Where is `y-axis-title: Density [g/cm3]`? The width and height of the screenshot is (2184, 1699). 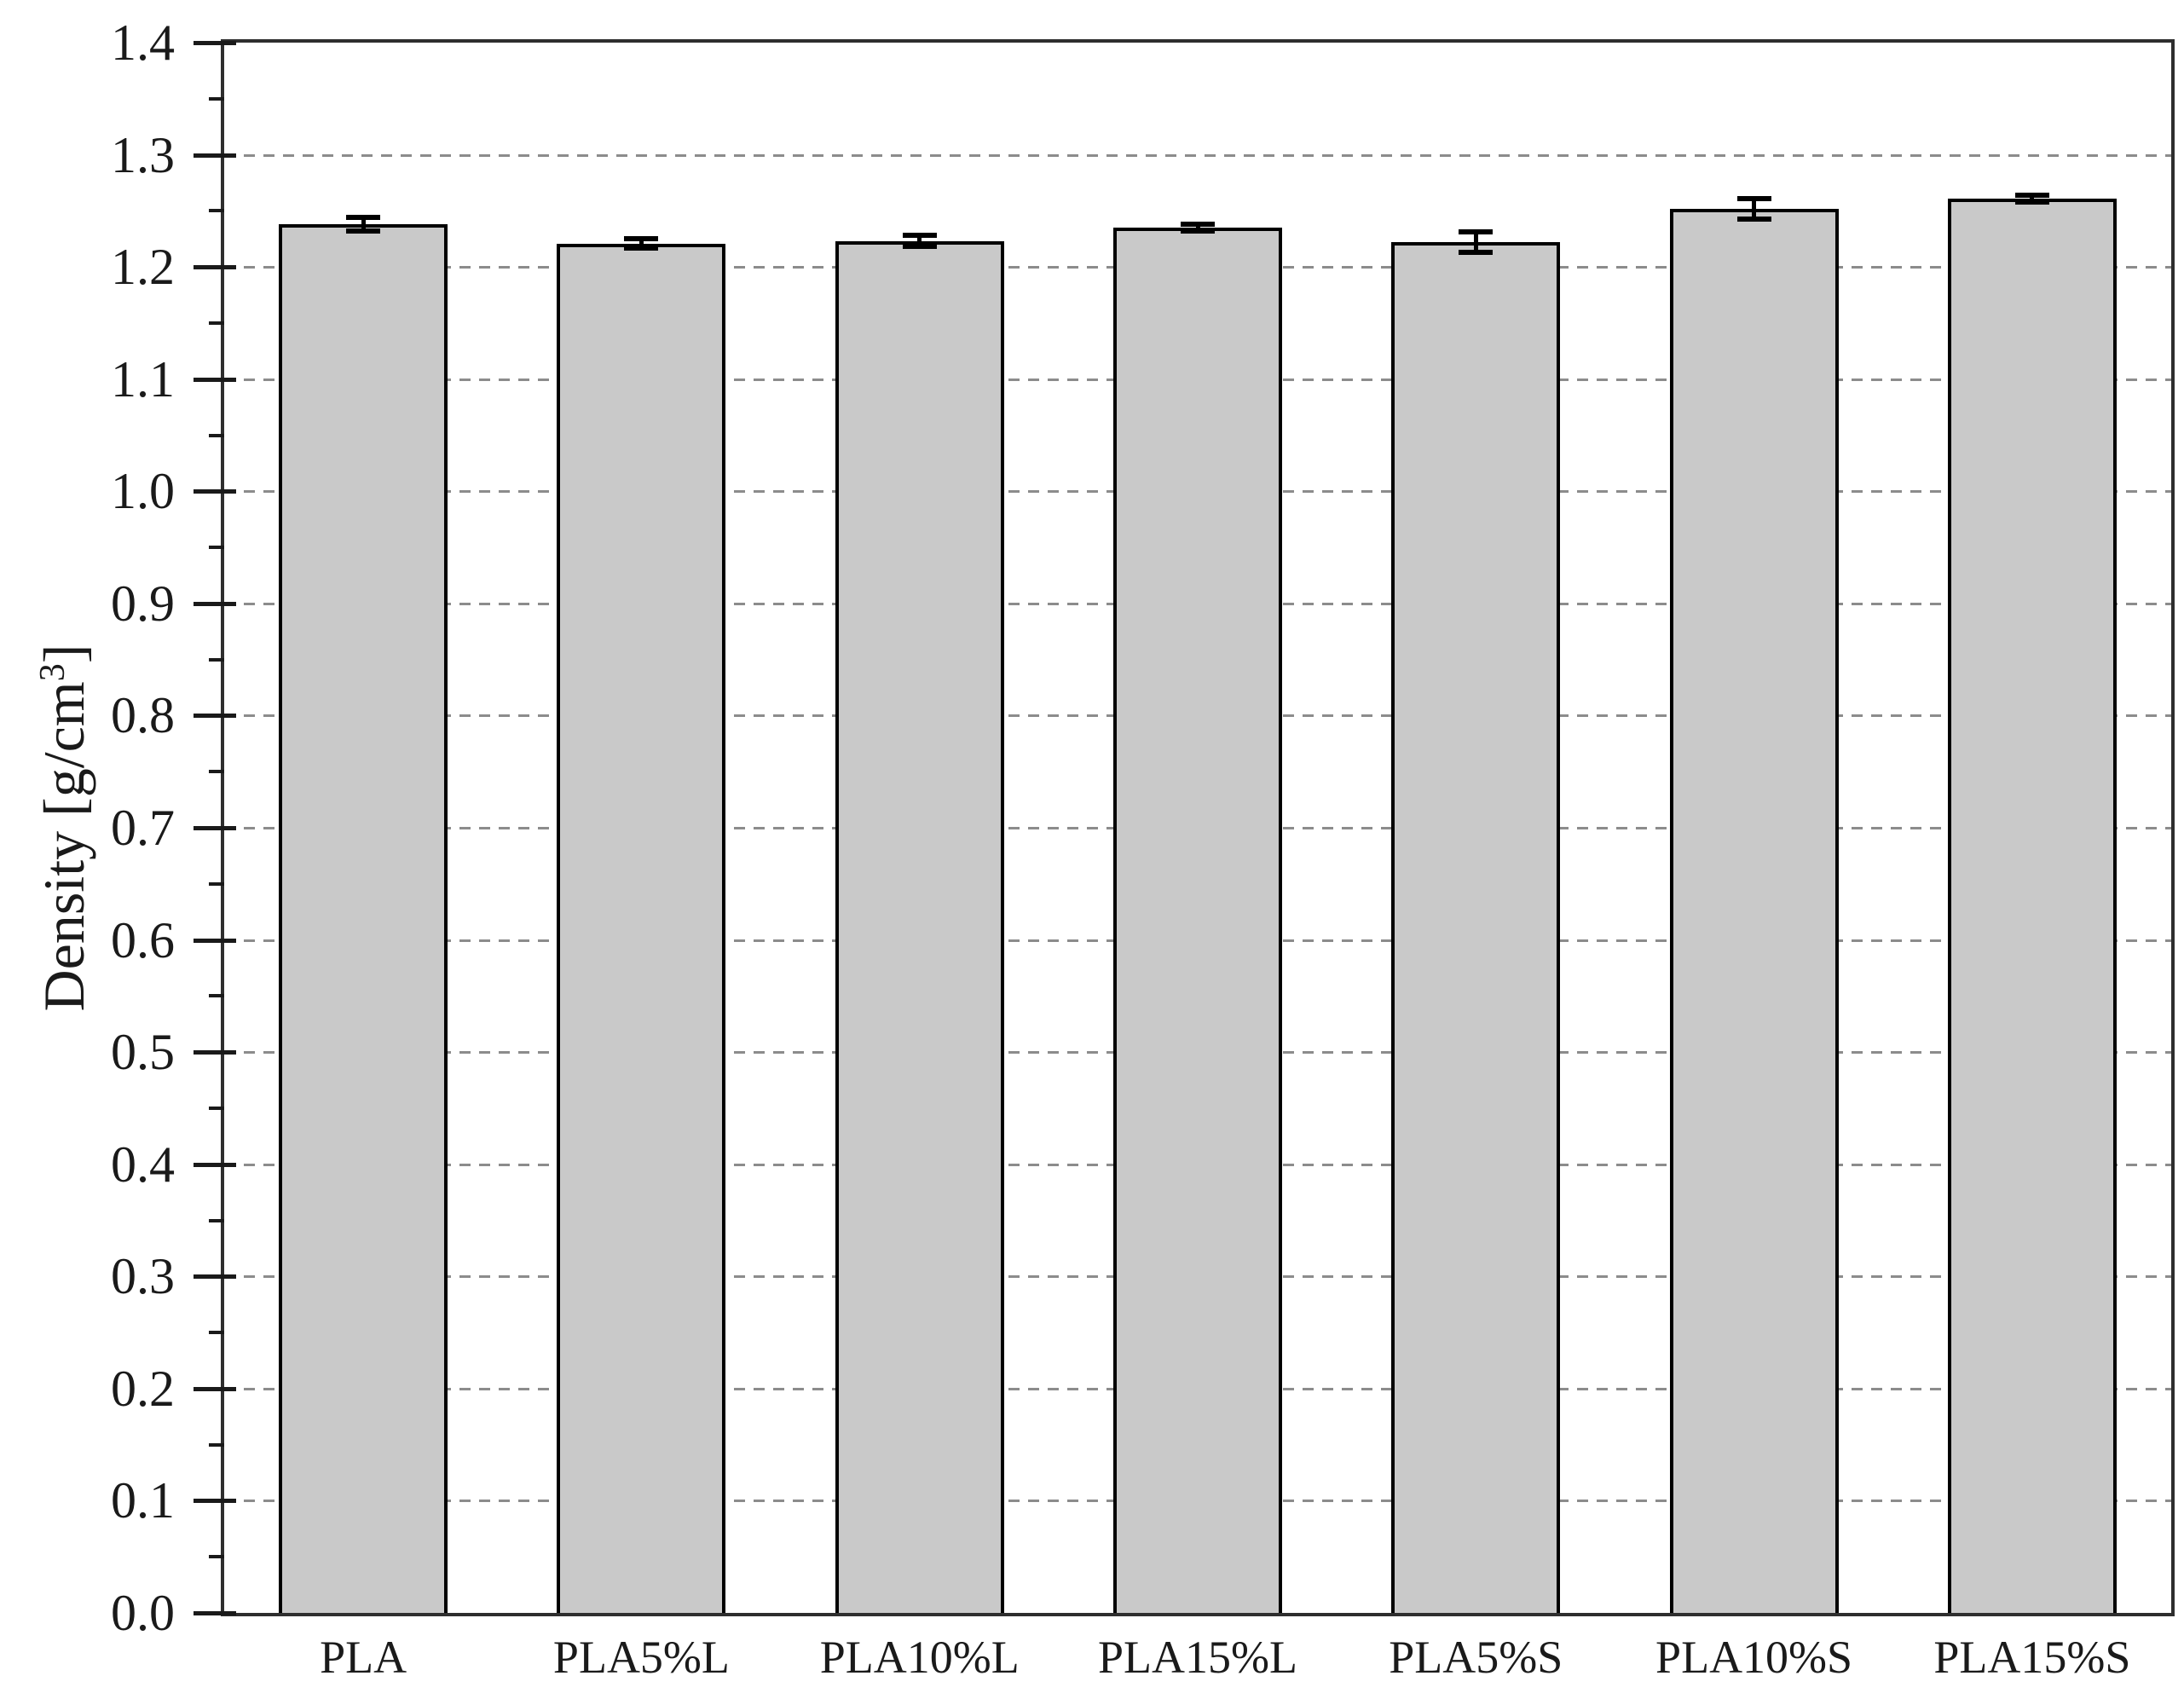
y-axis-title: Density [g/cm3] is located at coordinates (56, 827).